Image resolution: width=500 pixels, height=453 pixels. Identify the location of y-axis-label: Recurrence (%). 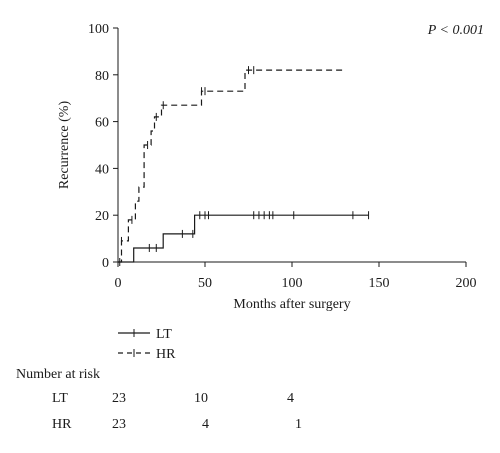
(64, 145).